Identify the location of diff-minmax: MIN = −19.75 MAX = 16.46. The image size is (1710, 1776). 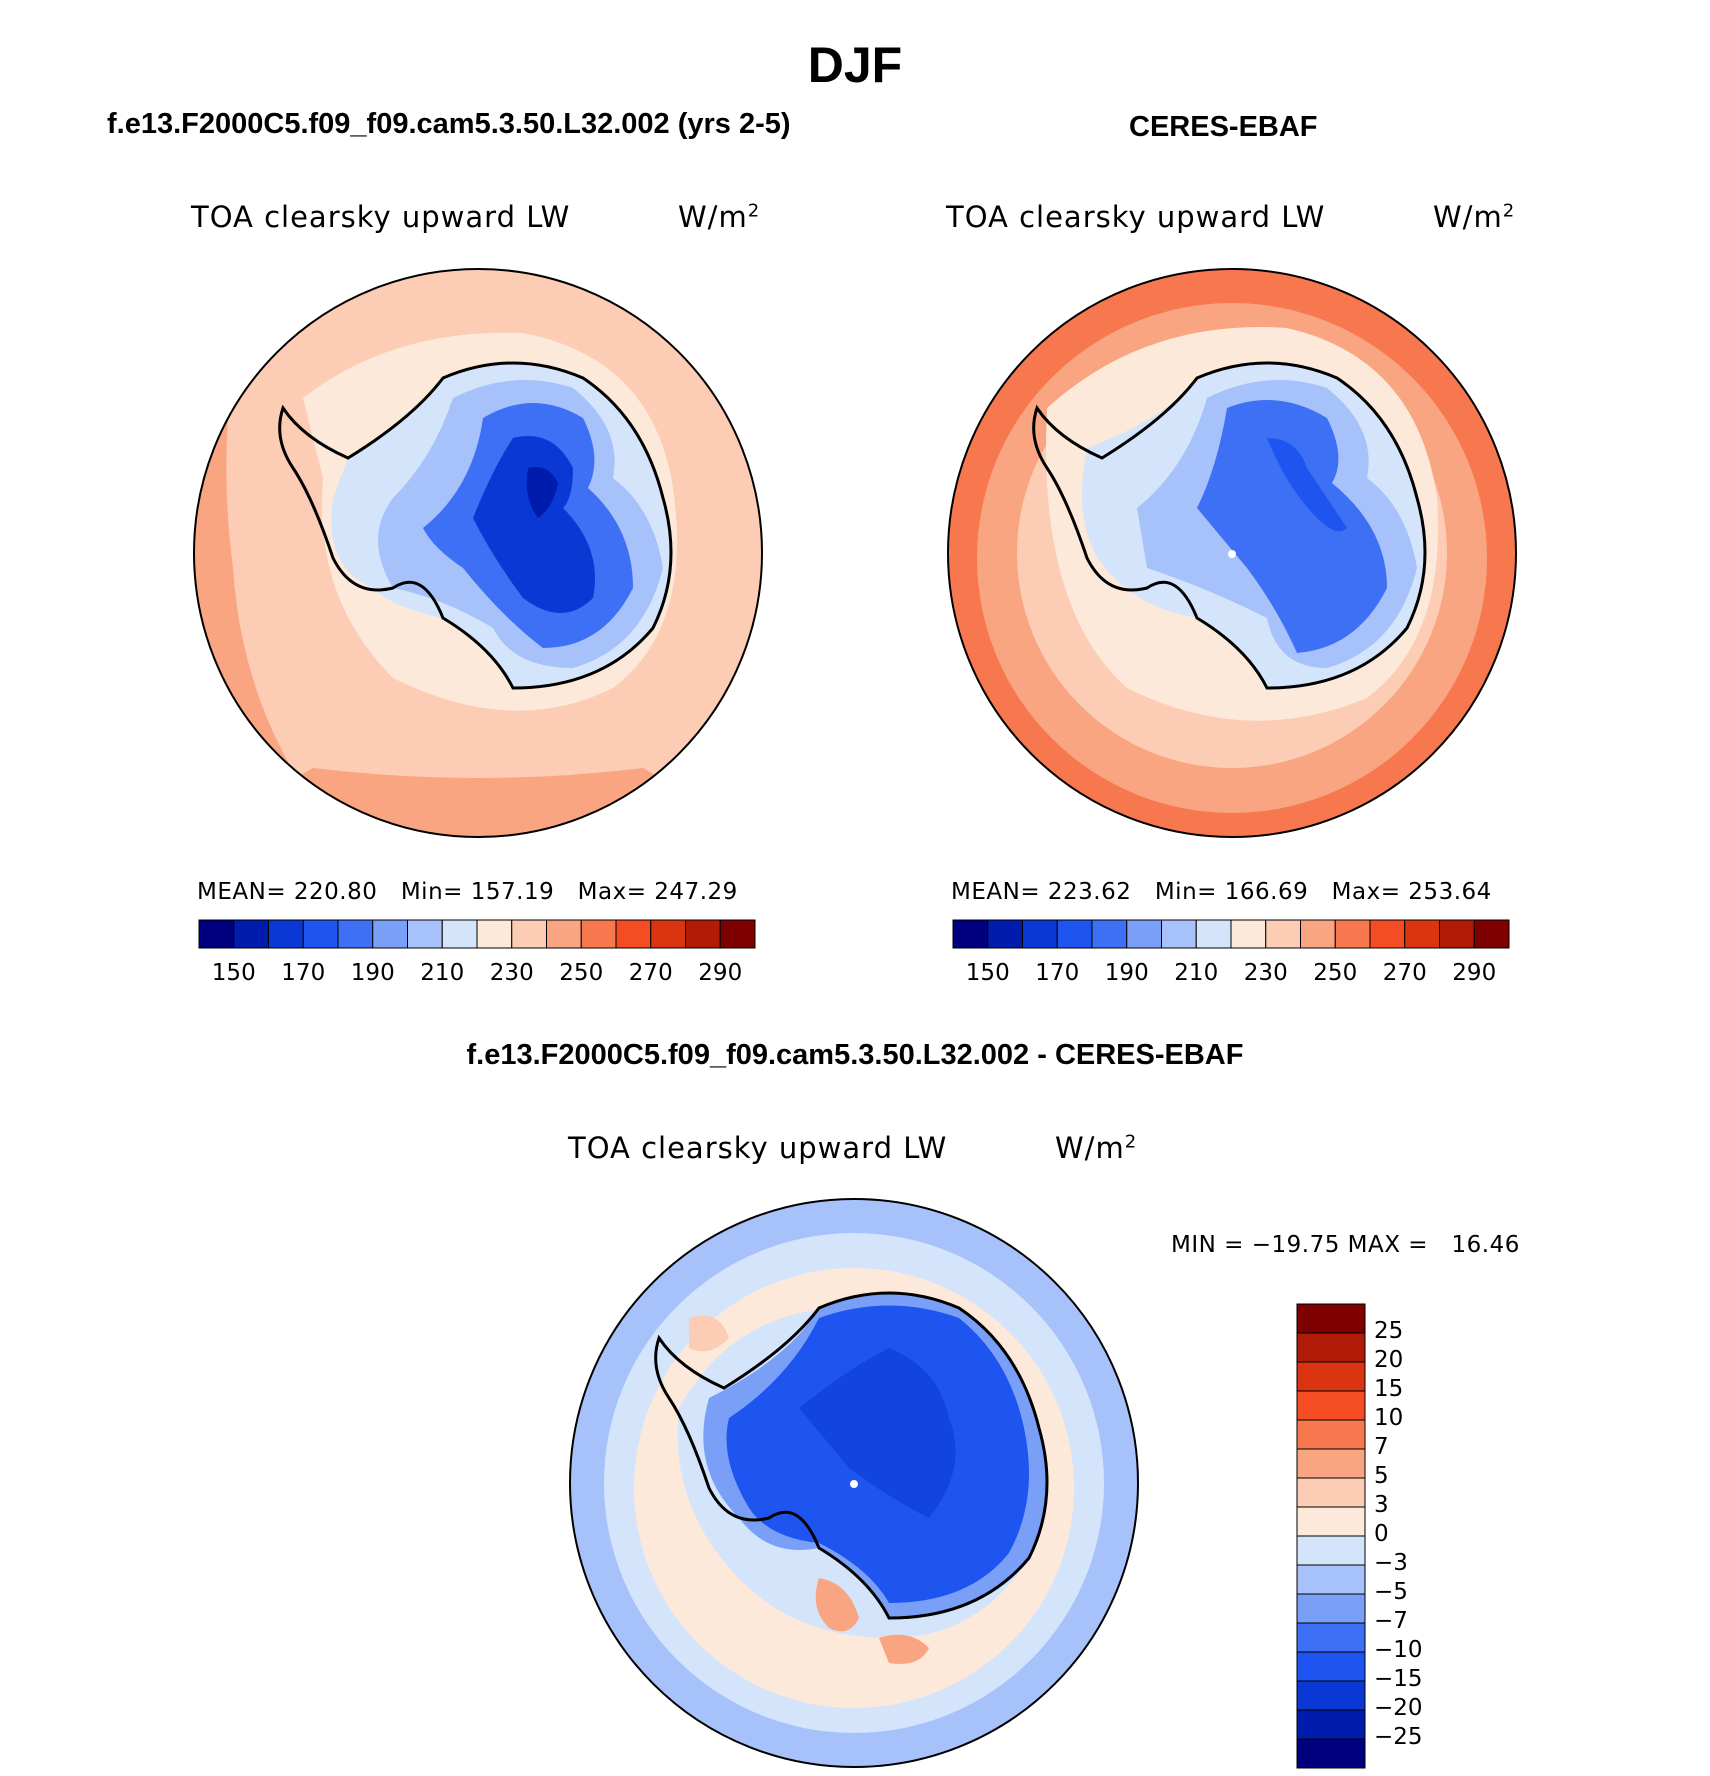
(1345, 1245).